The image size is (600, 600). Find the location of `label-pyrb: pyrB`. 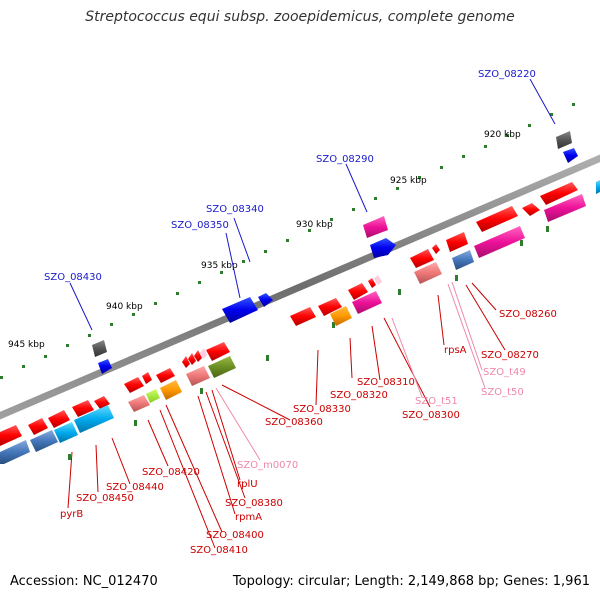

label-pyrb: pyrB is located at coordinates (71, 514).